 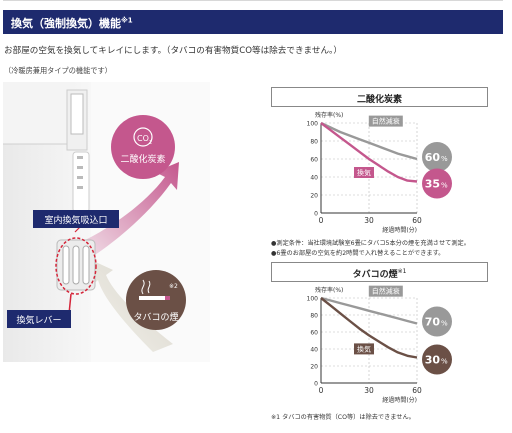 What do you see at coordinates (369, 220) in the screenshot?
I see `chart0-xtick-label: 30` at bounding box center [369, 220].